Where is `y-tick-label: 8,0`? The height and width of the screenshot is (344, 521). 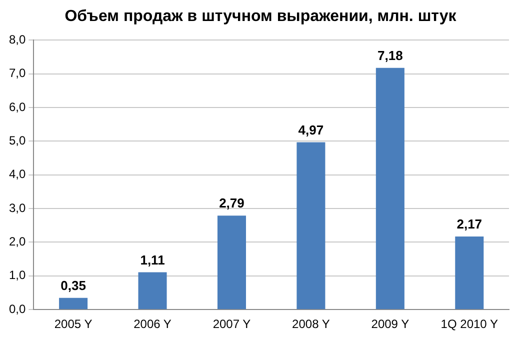
y-tick-label: 8,0 is located at coordinates (17, 39).